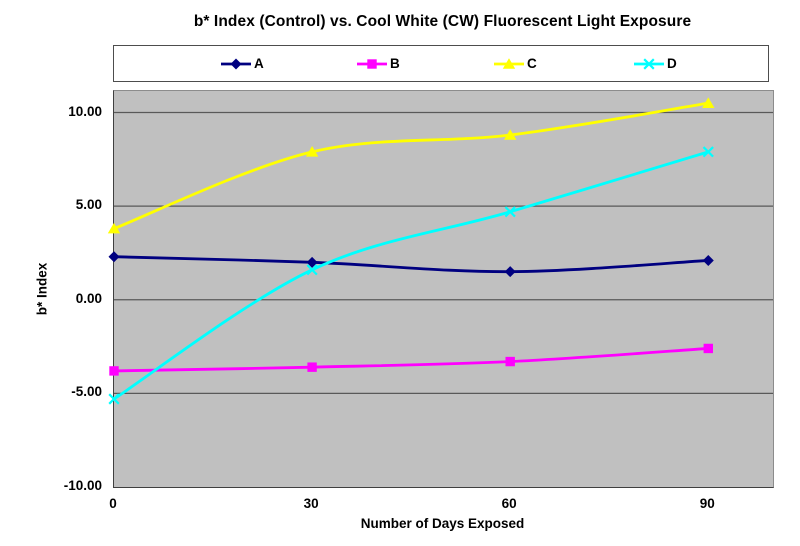 The image size is (800, 546). I want to click on x-tick-label-30: 30, so click(311, 503).